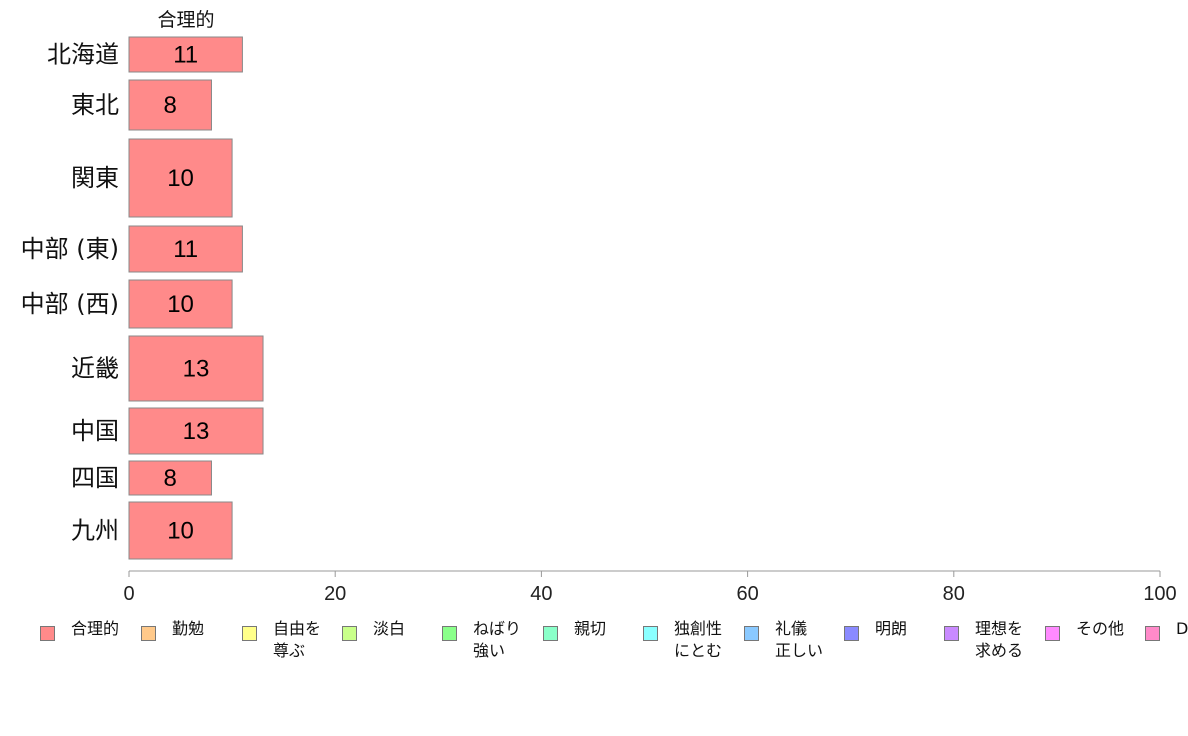  What do you see at coordinates (1166, 629) in the screenshot?
I see `legend-item: D` at bounding box center [1166, 629].